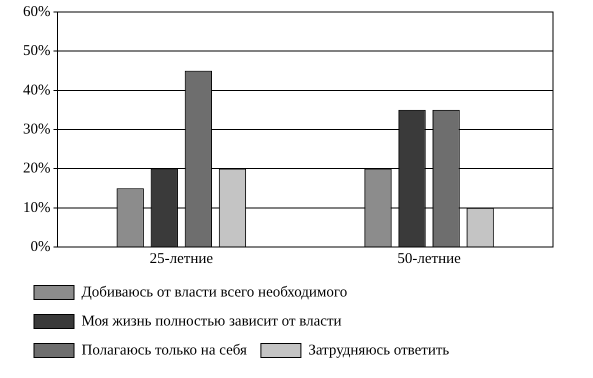 This screenshot has height=378, width=593. What do you see at coordinates (40, 246) in the screenshot?
I see `y-tick-label: 0%` at bounding box center [40, 246].